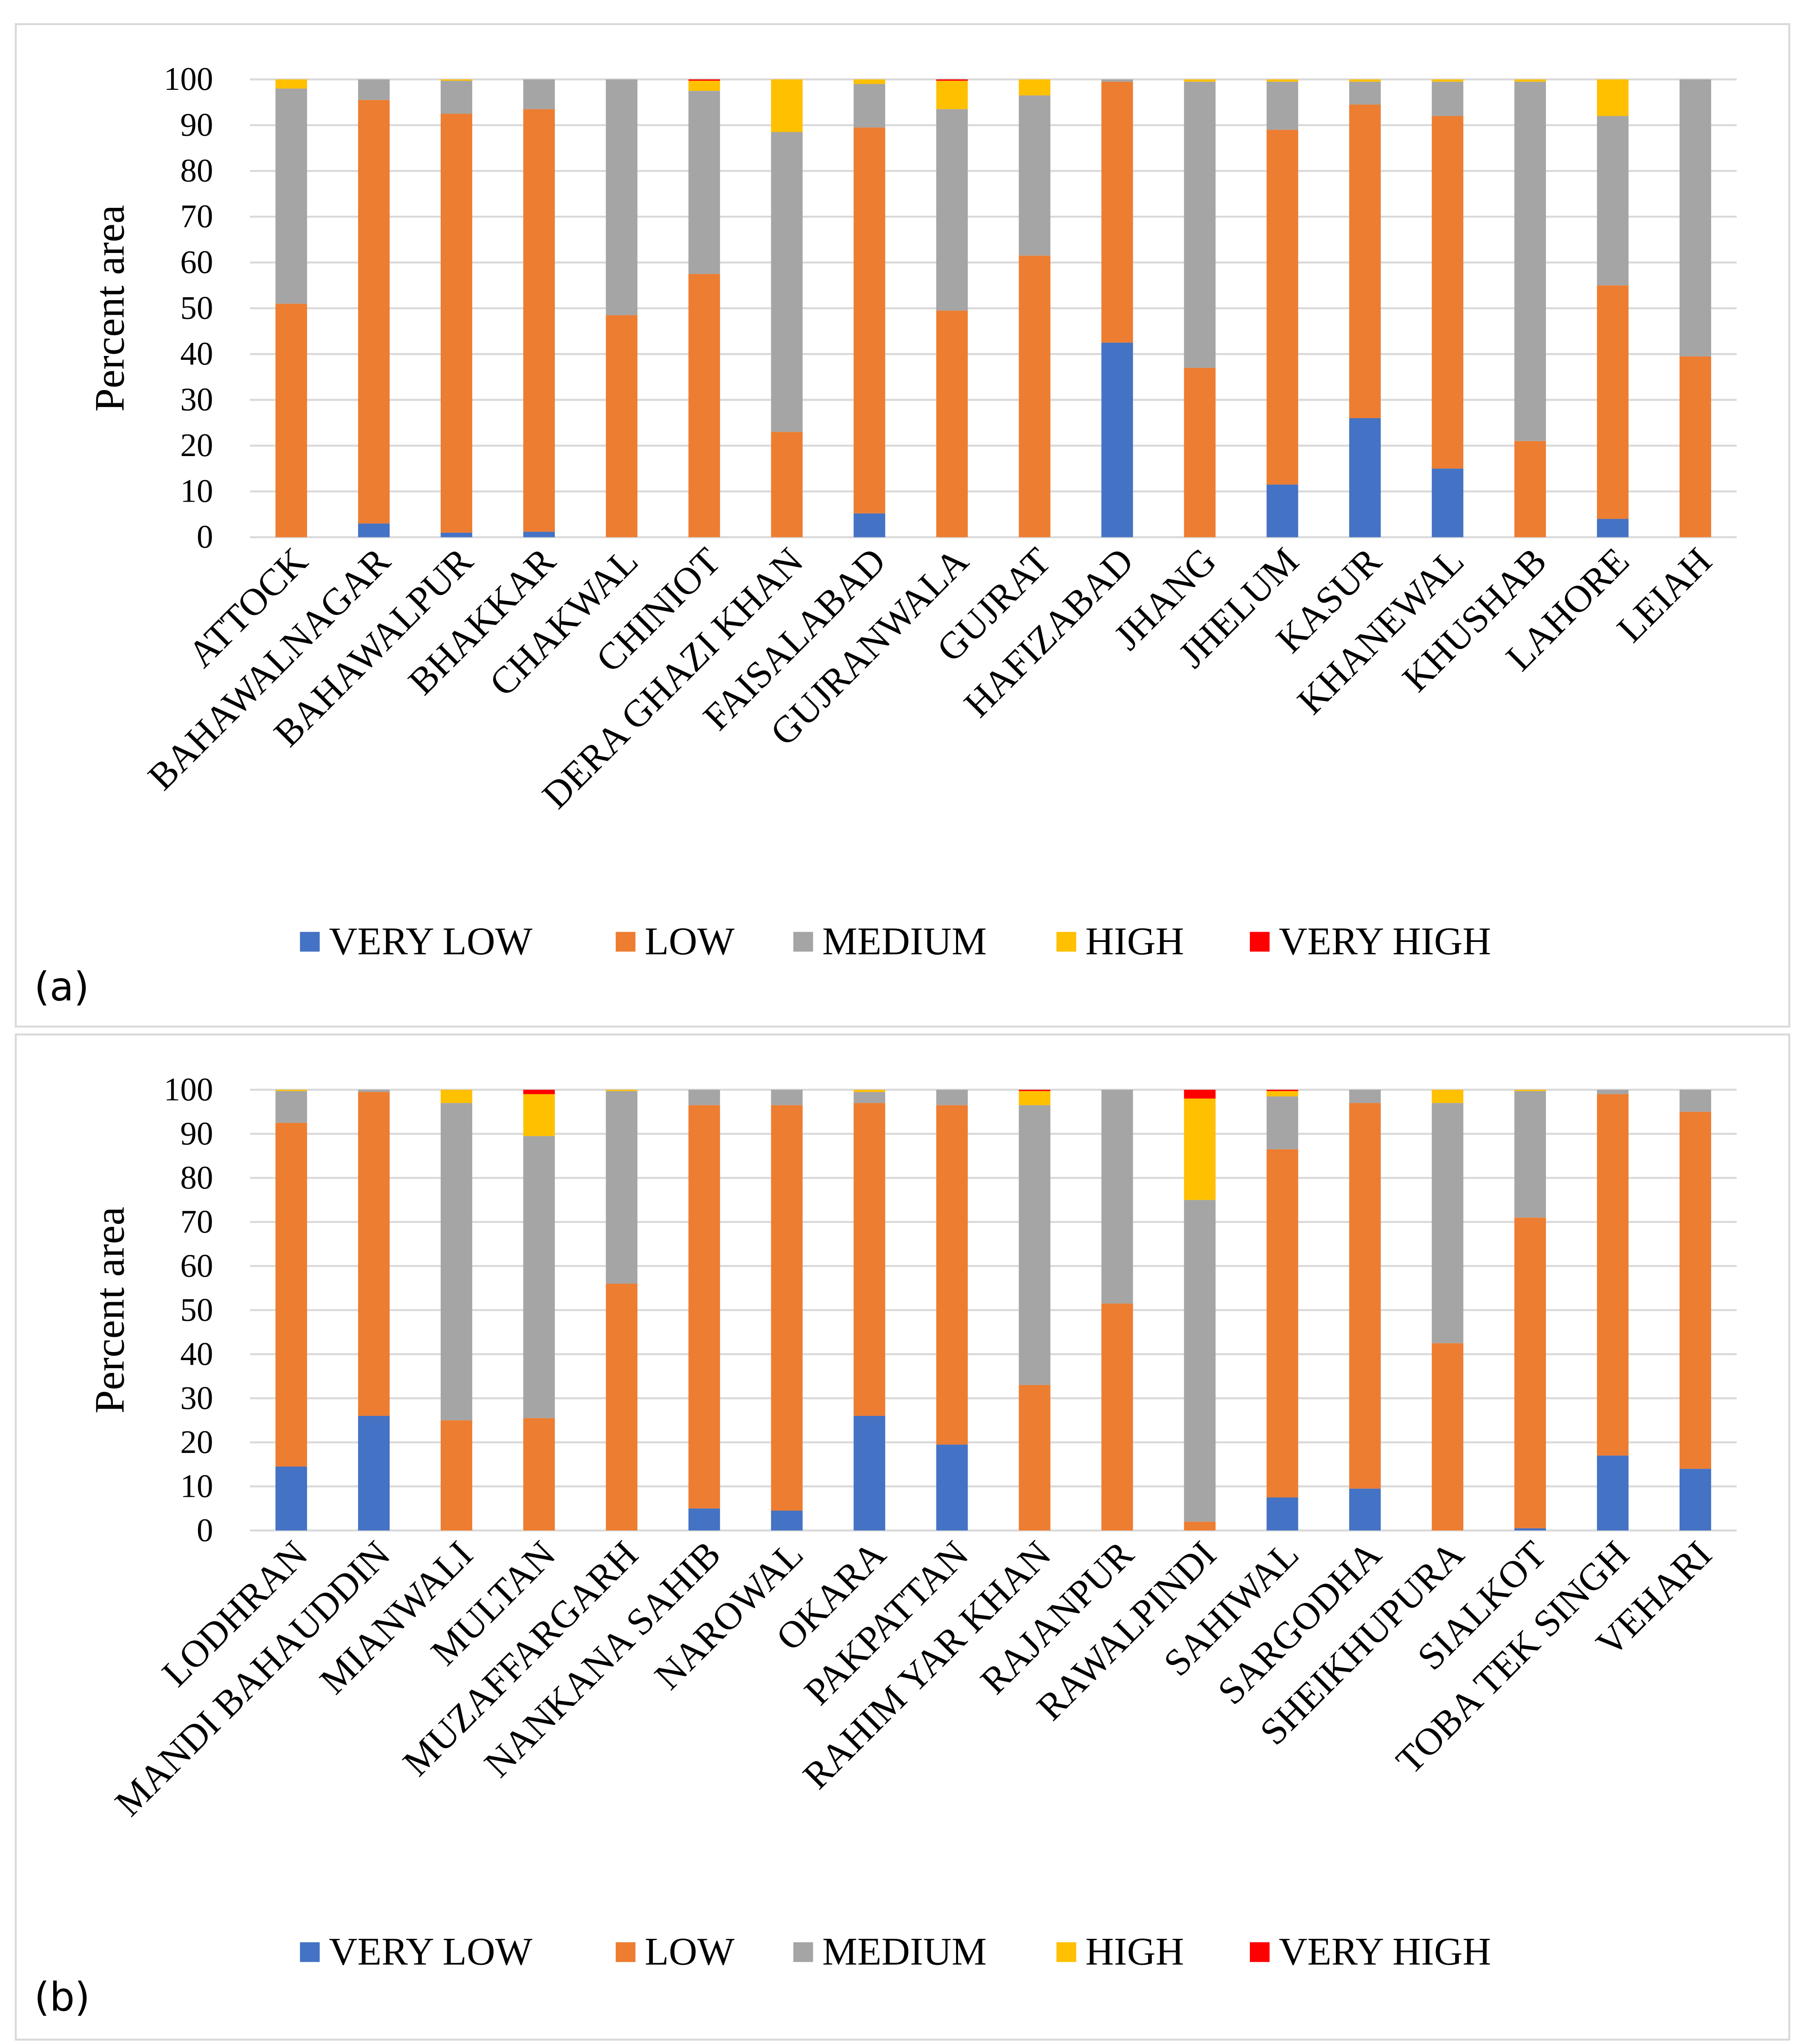  I want to click on y-tick-label: 0, so click(205, 536).